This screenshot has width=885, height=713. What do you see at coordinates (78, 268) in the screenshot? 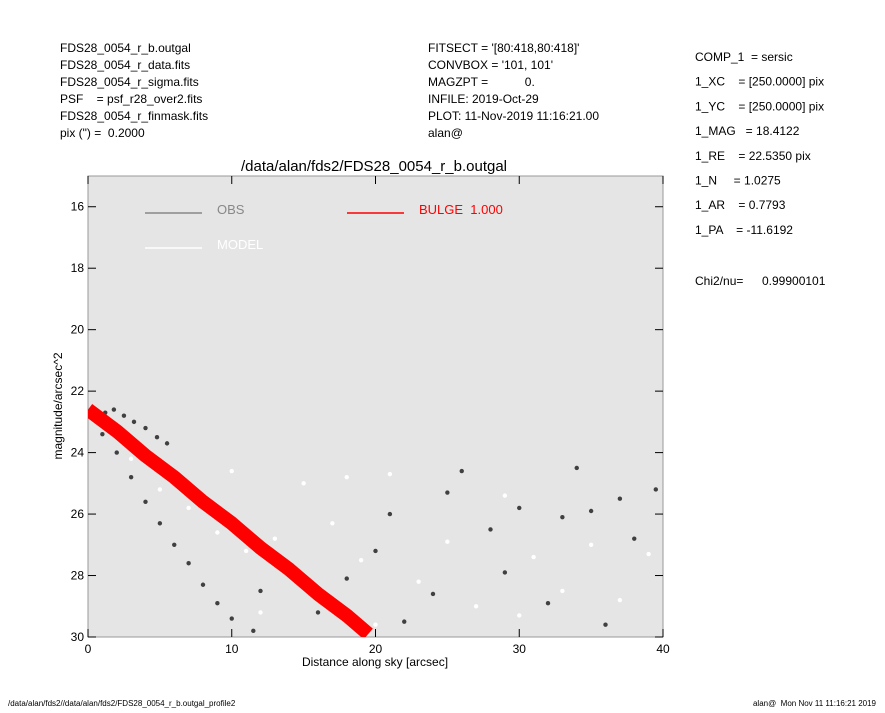
I see `y-tick-label: 18` at bounding box center [78, 268].